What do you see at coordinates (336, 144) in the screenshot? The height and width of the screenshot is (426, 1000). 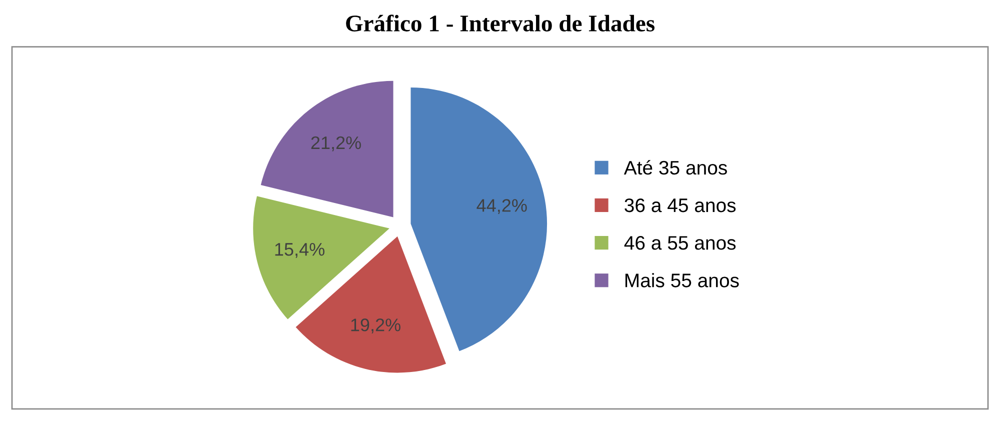 I see `data-label: 21,2%` at bounding box center [336, 144].